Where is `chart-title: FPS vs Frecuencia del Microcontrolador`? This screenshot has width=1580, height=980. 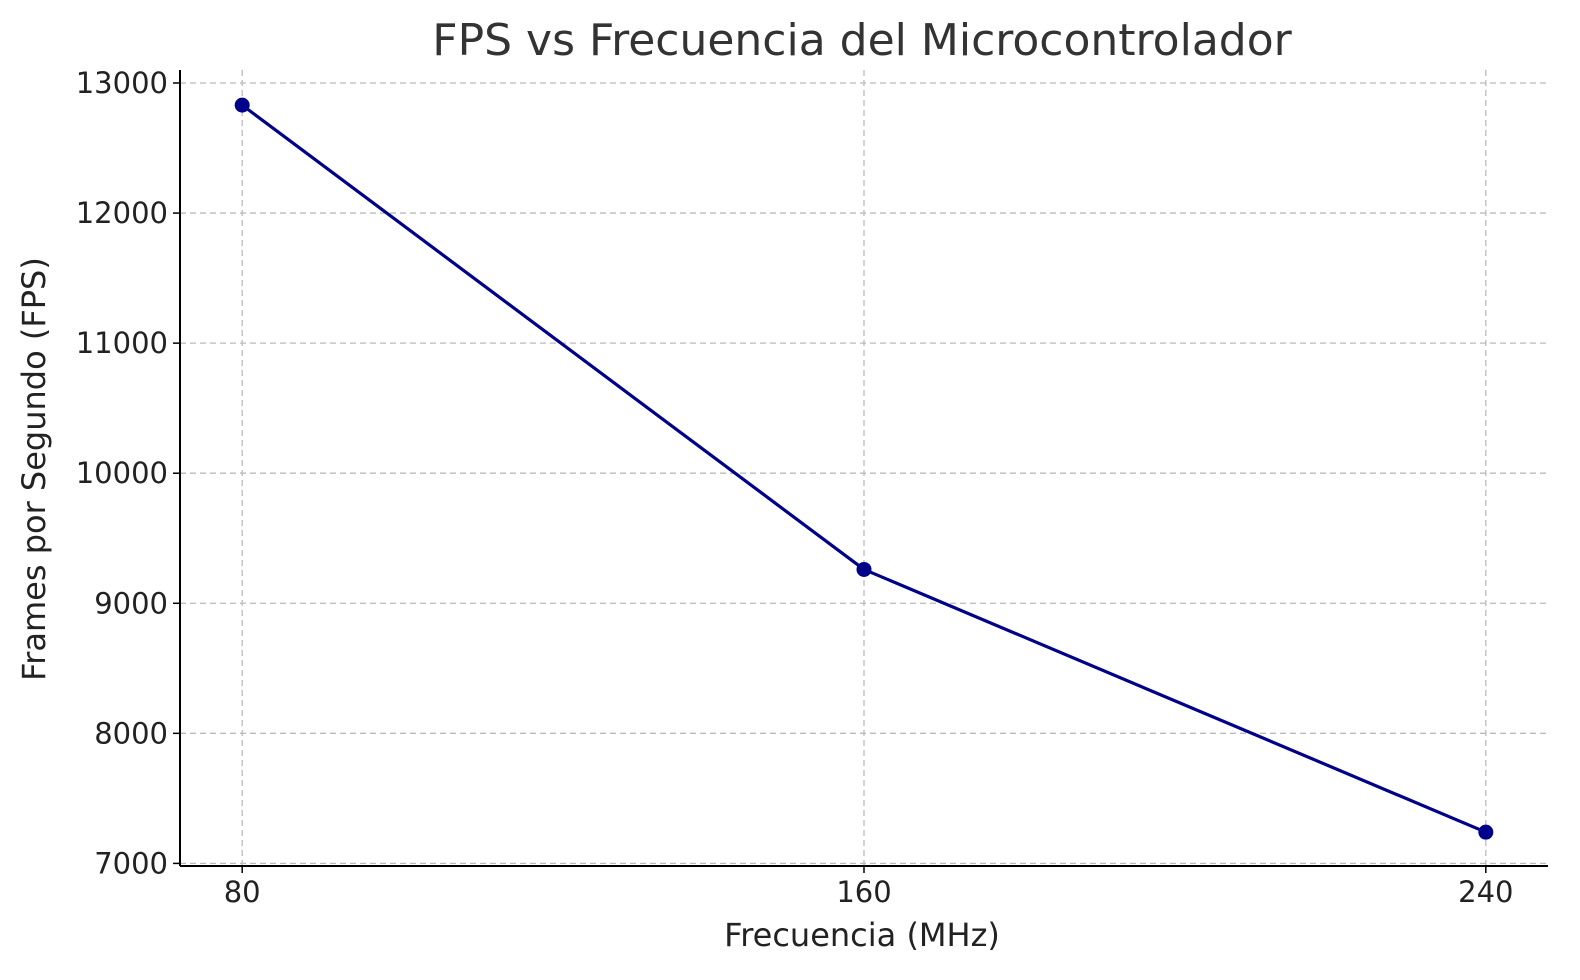 chart-title: FPS vs Frecuencia del Microcontrolador is located at coordinates (862, 40).